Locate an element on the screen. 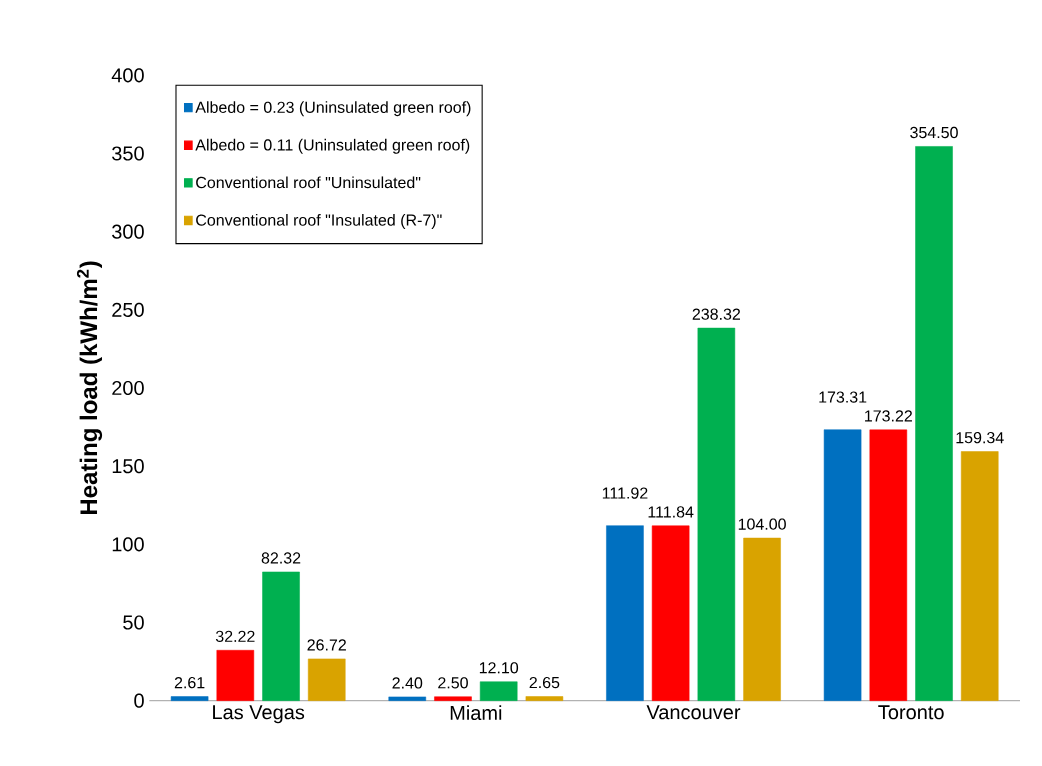  data-label: 82.32 is located at coordinates (281, 558).